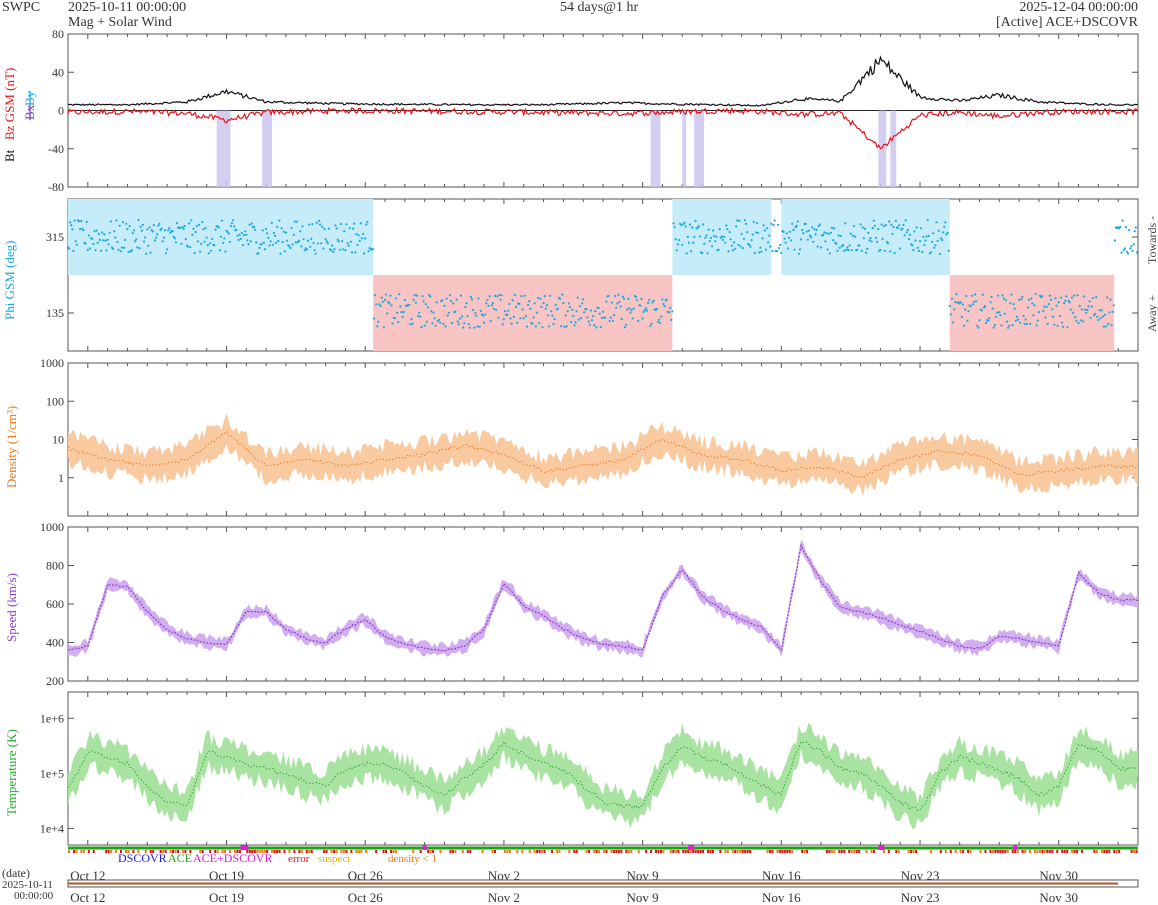 The height and width of the screenshot is (905, 1158). What do you see at coordinates (412, 859) in the screenshot?
I see `legend-density: density < 1` at bounding box center [412, 859].